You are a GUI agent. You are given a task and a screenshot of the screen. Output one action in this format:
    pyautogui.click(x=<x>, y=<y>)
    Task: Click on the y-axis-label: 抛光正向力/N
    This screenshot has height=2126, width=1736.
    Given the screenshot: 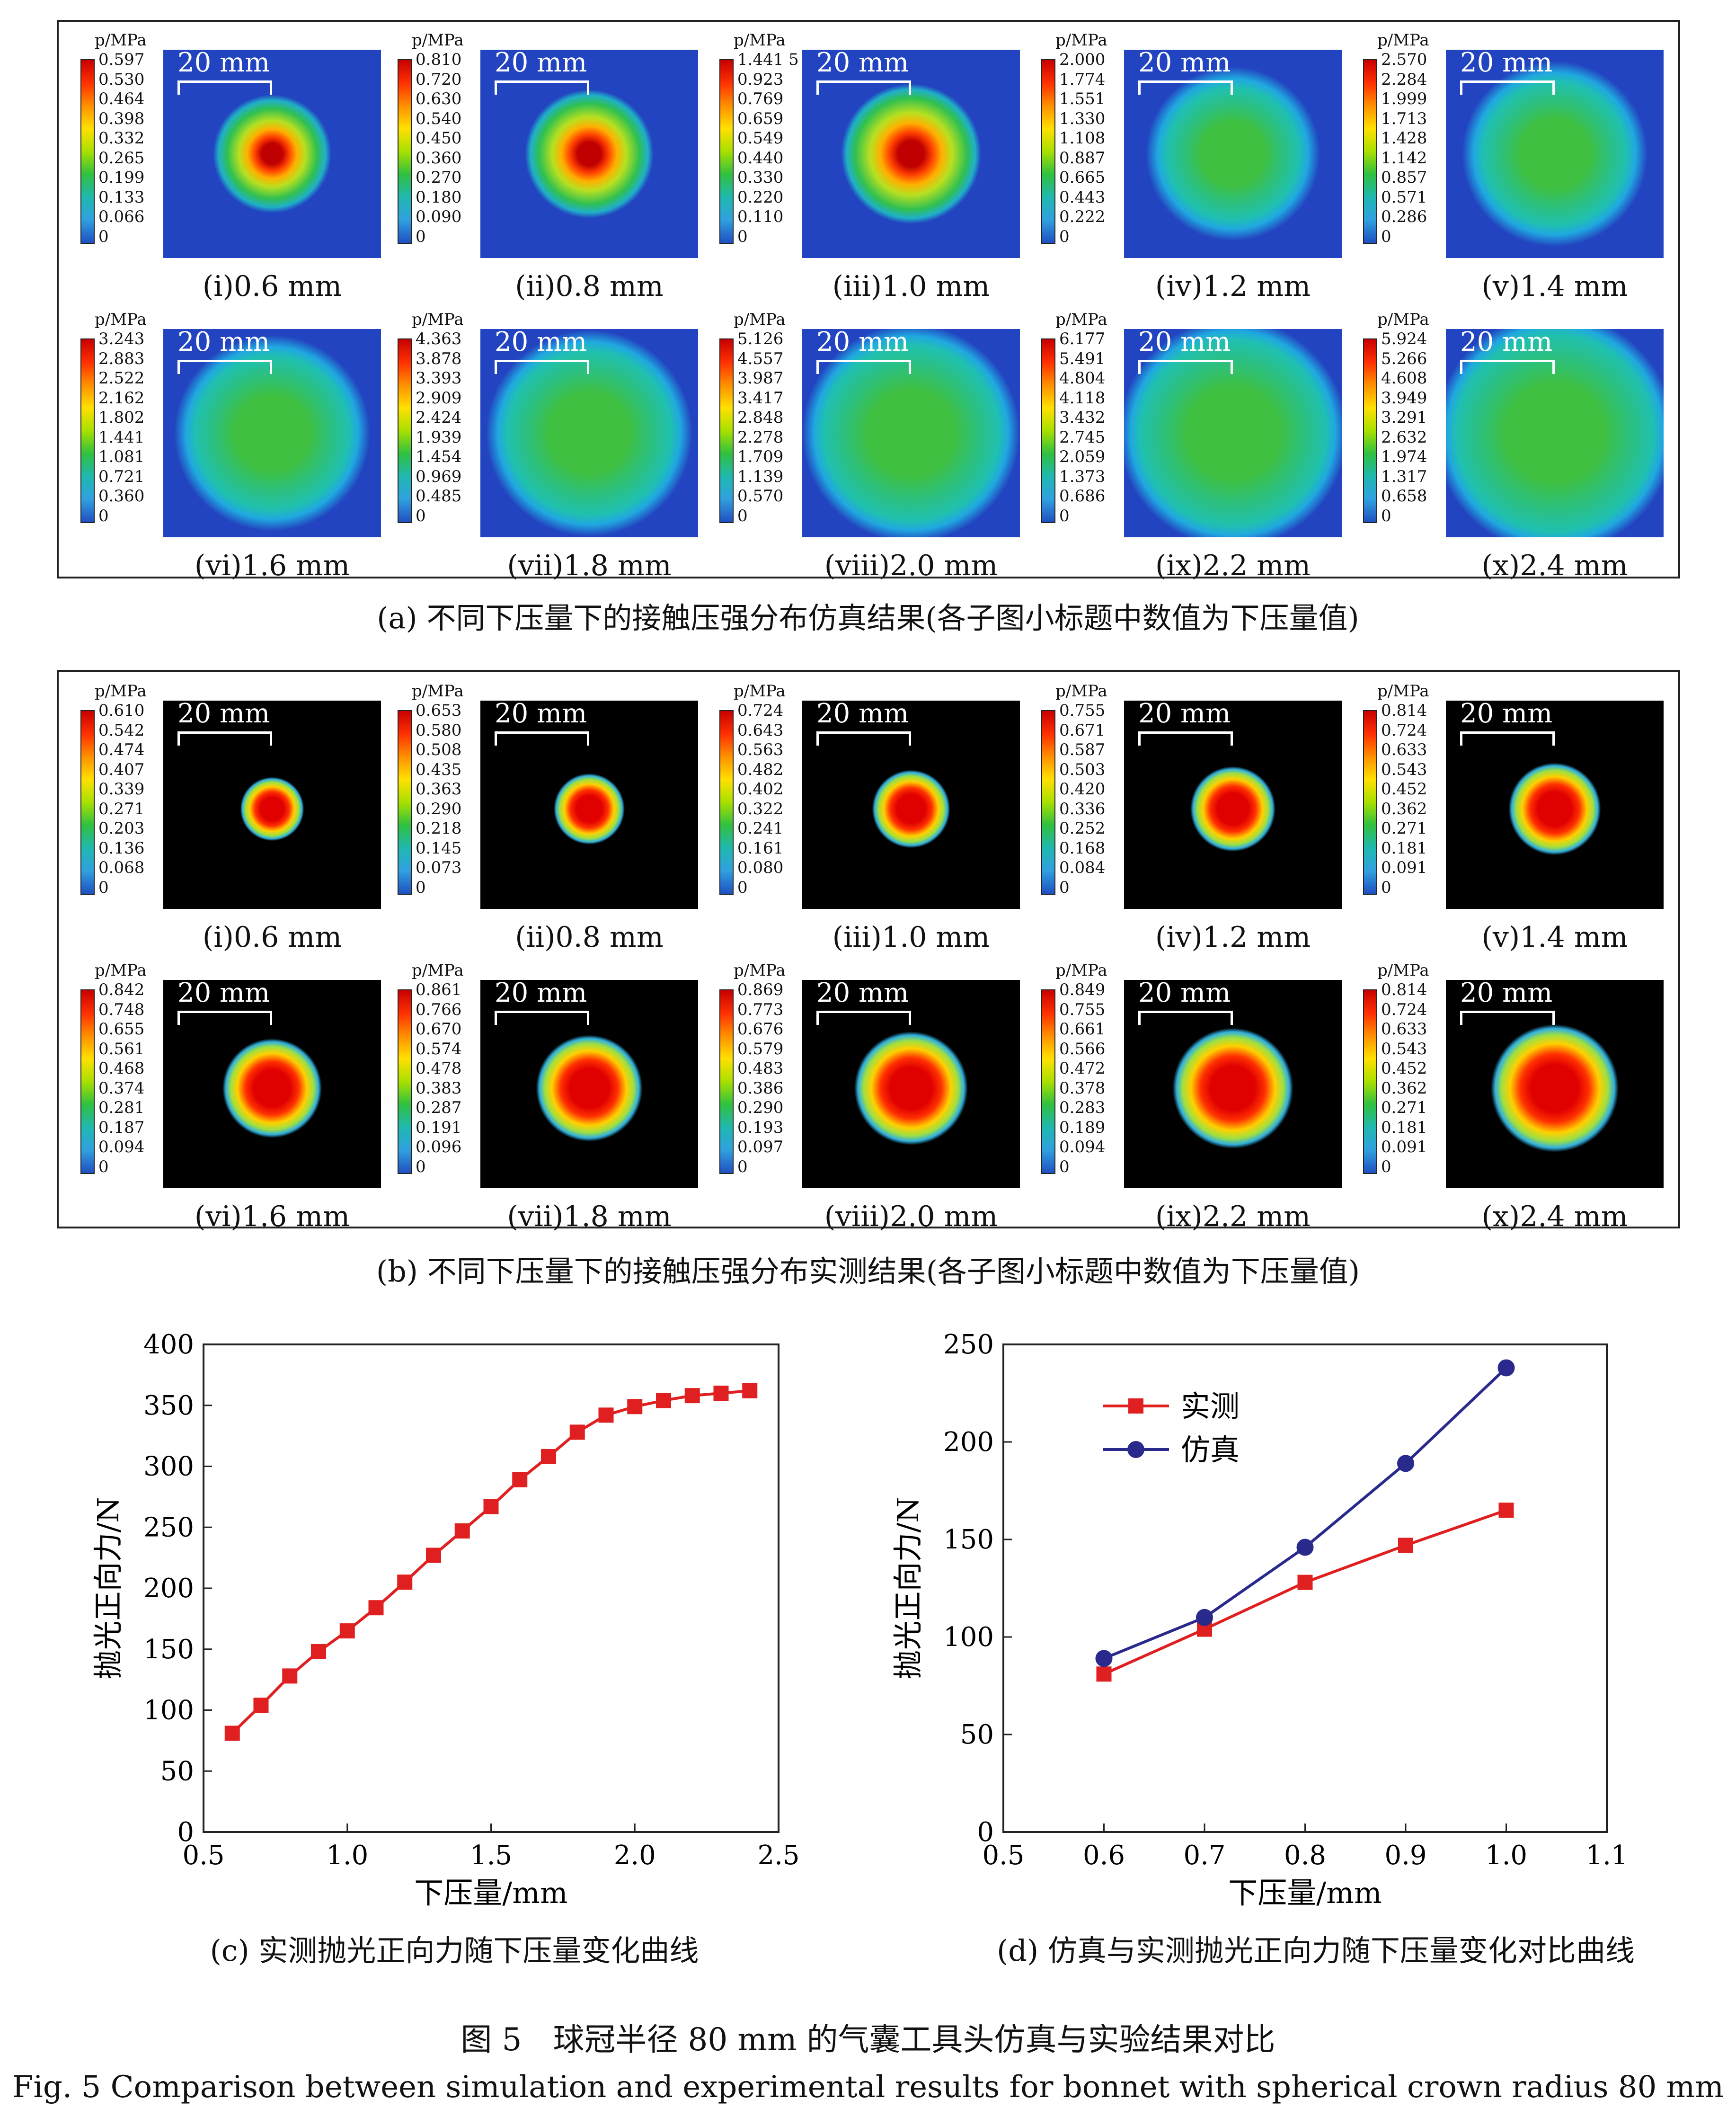 What is the action you would take?
    pyautogui.click(x=108, y=1588)
    